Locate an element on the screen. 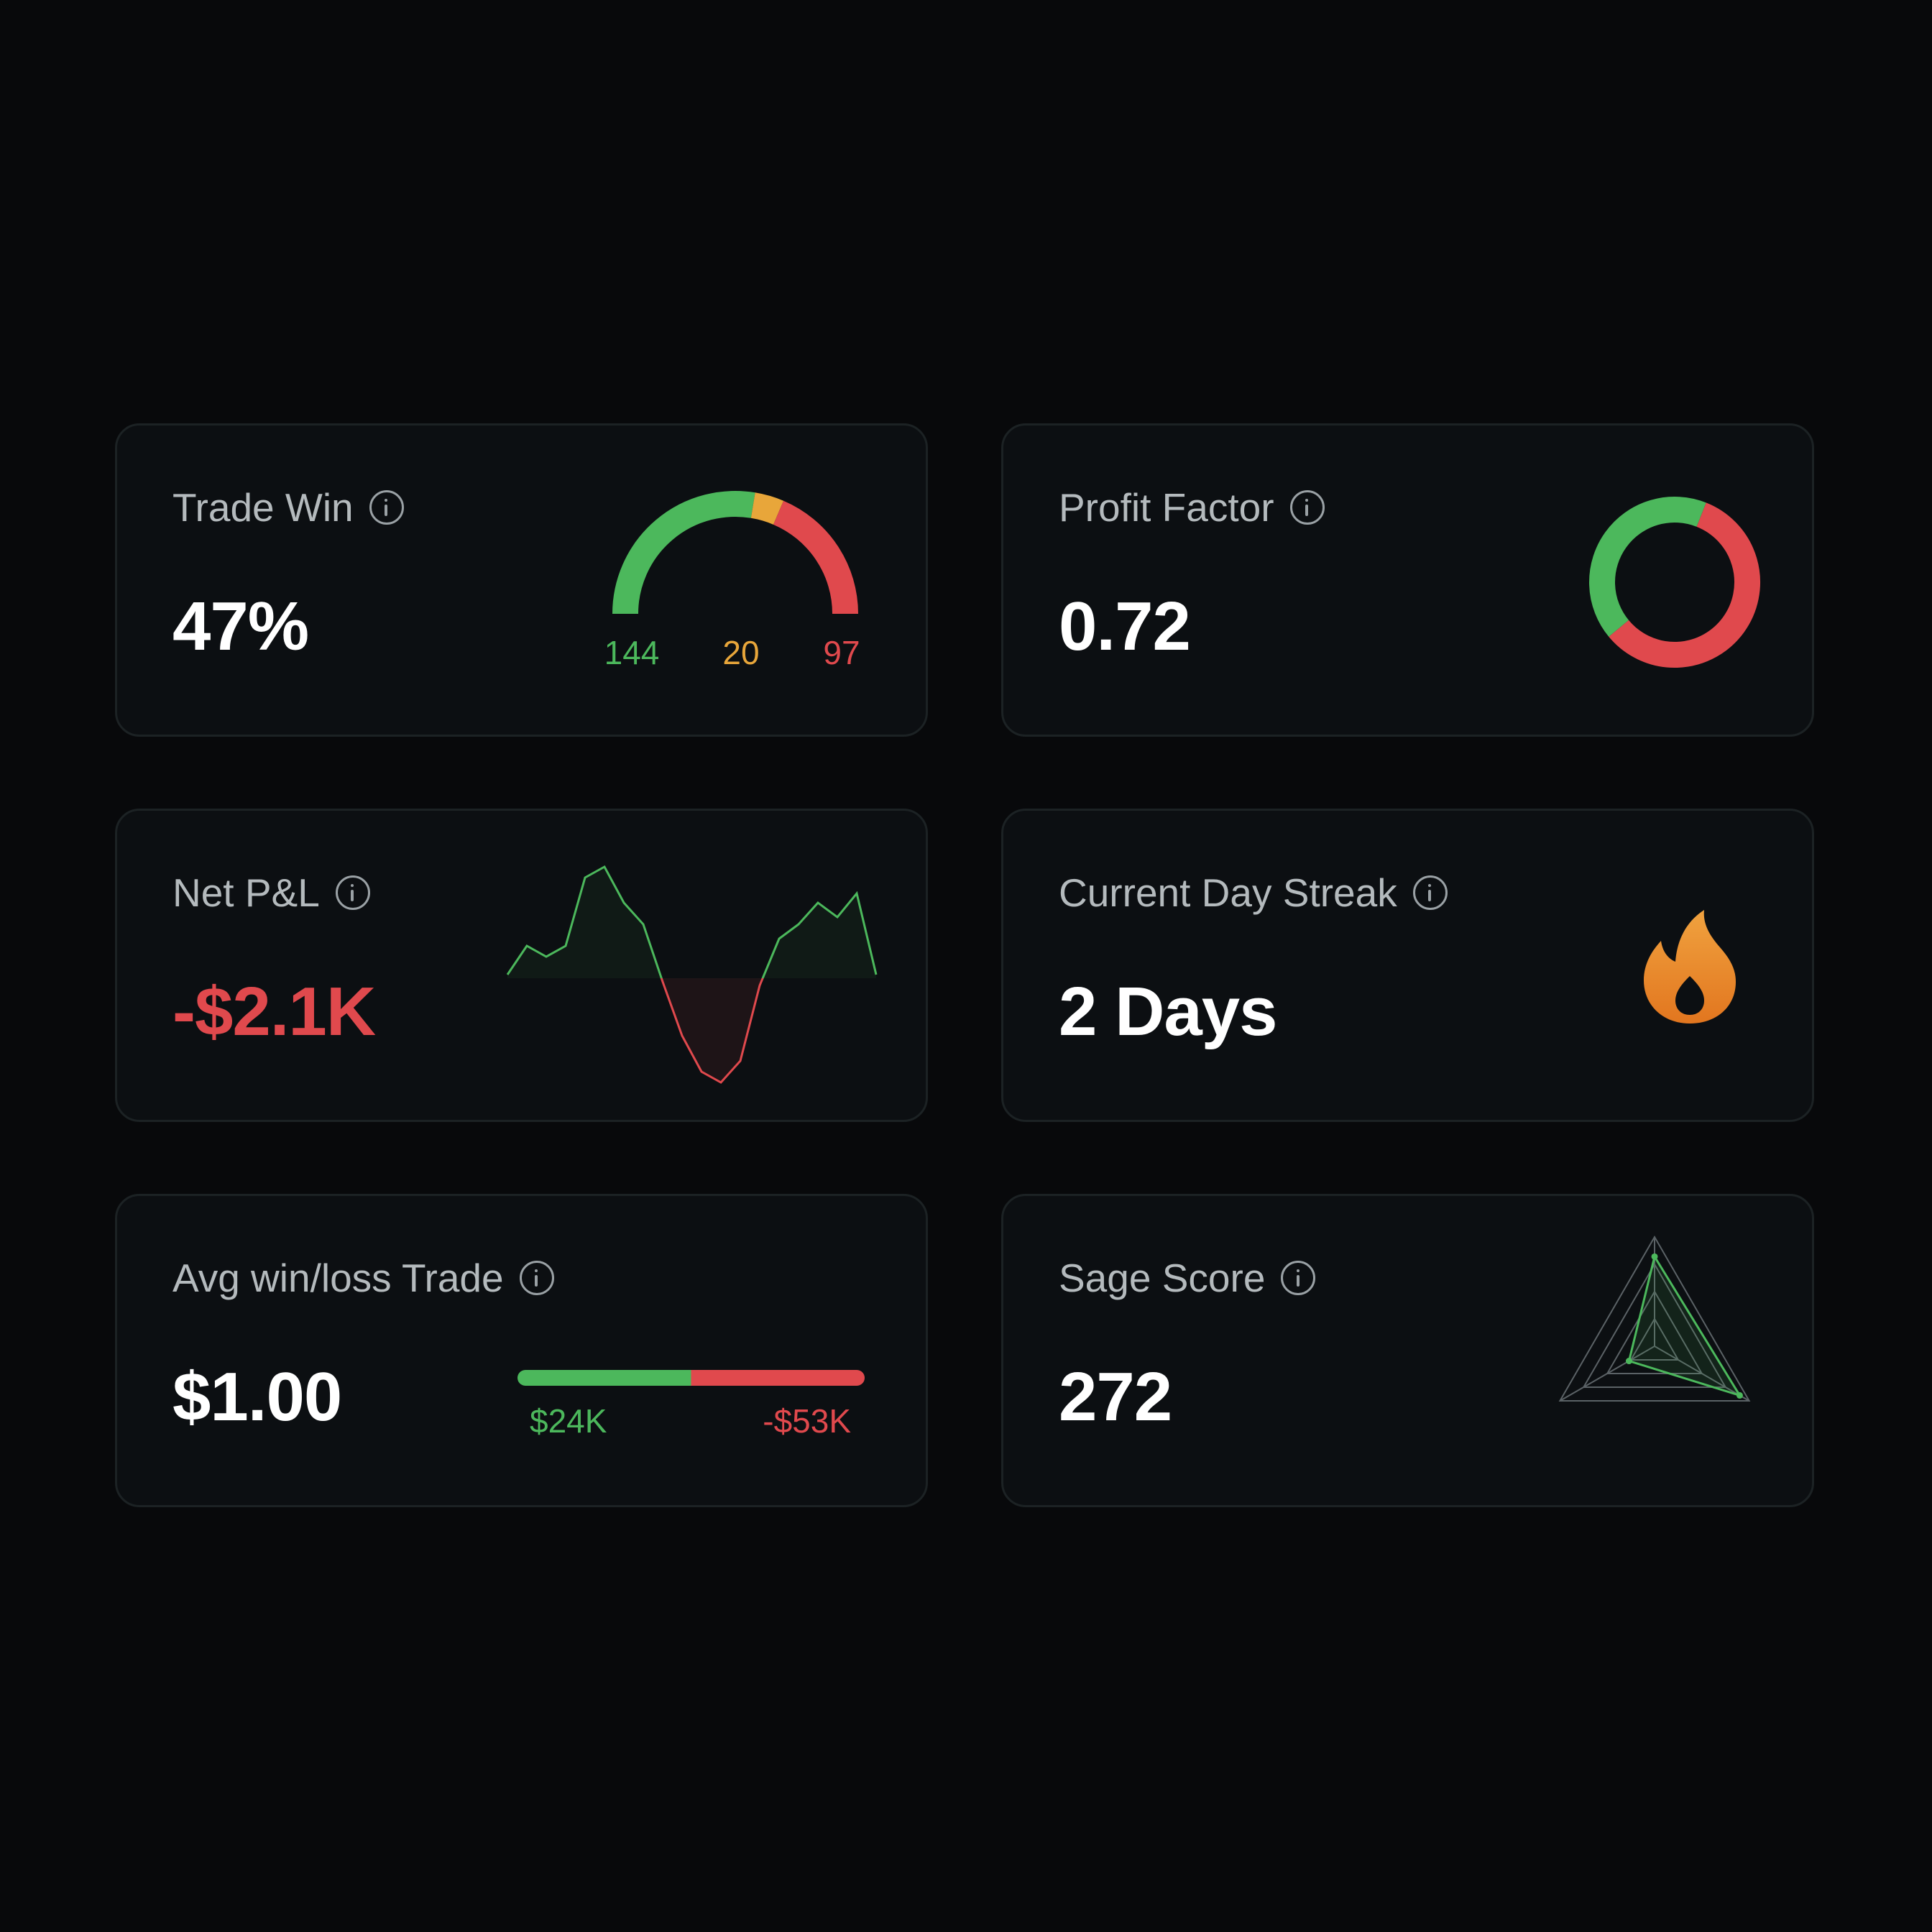  profit-factor-card: Profit Factor 0.72 is located at coordinates (1407, 580).